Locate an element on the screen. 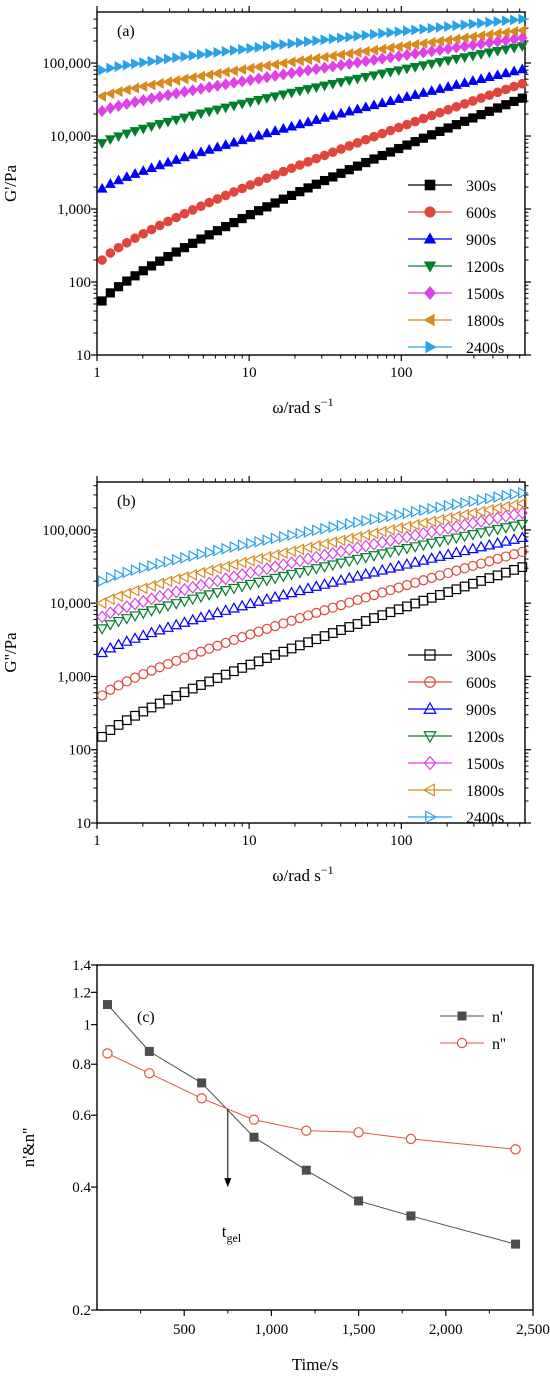  legend-label: 600s is located at coordinates (481, 683).